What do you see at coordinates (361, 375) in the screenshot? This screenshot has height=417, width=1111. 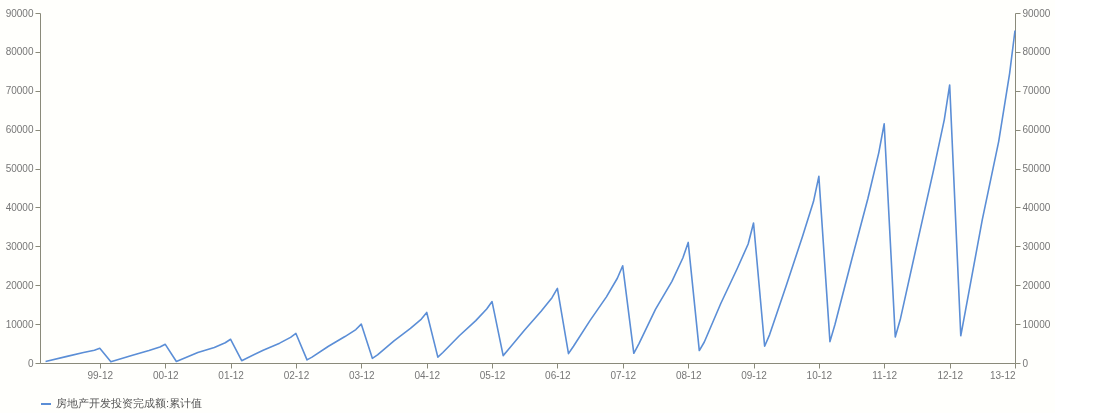 I see `x-tick-label: 03-12` at bounding box center [361, 375].